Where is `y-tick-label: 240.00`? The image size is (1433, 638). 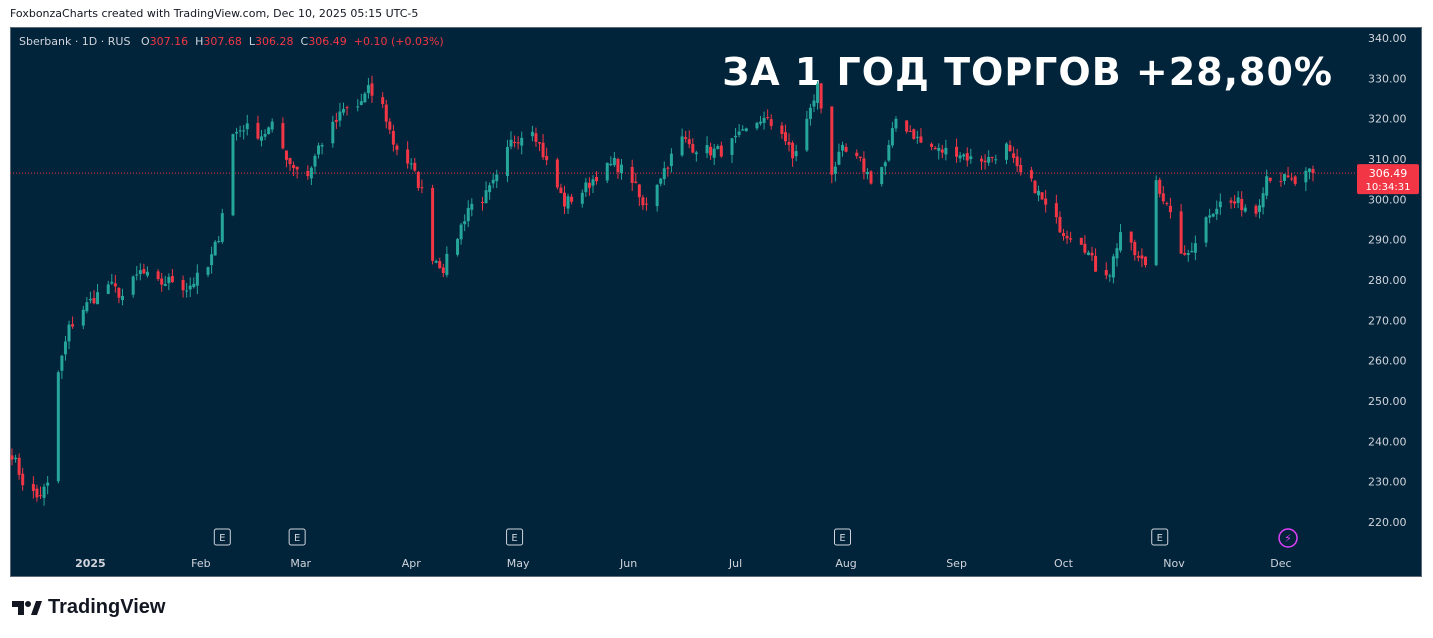
y-tick-label: 240.00 is located at coordinates (1387, 441).